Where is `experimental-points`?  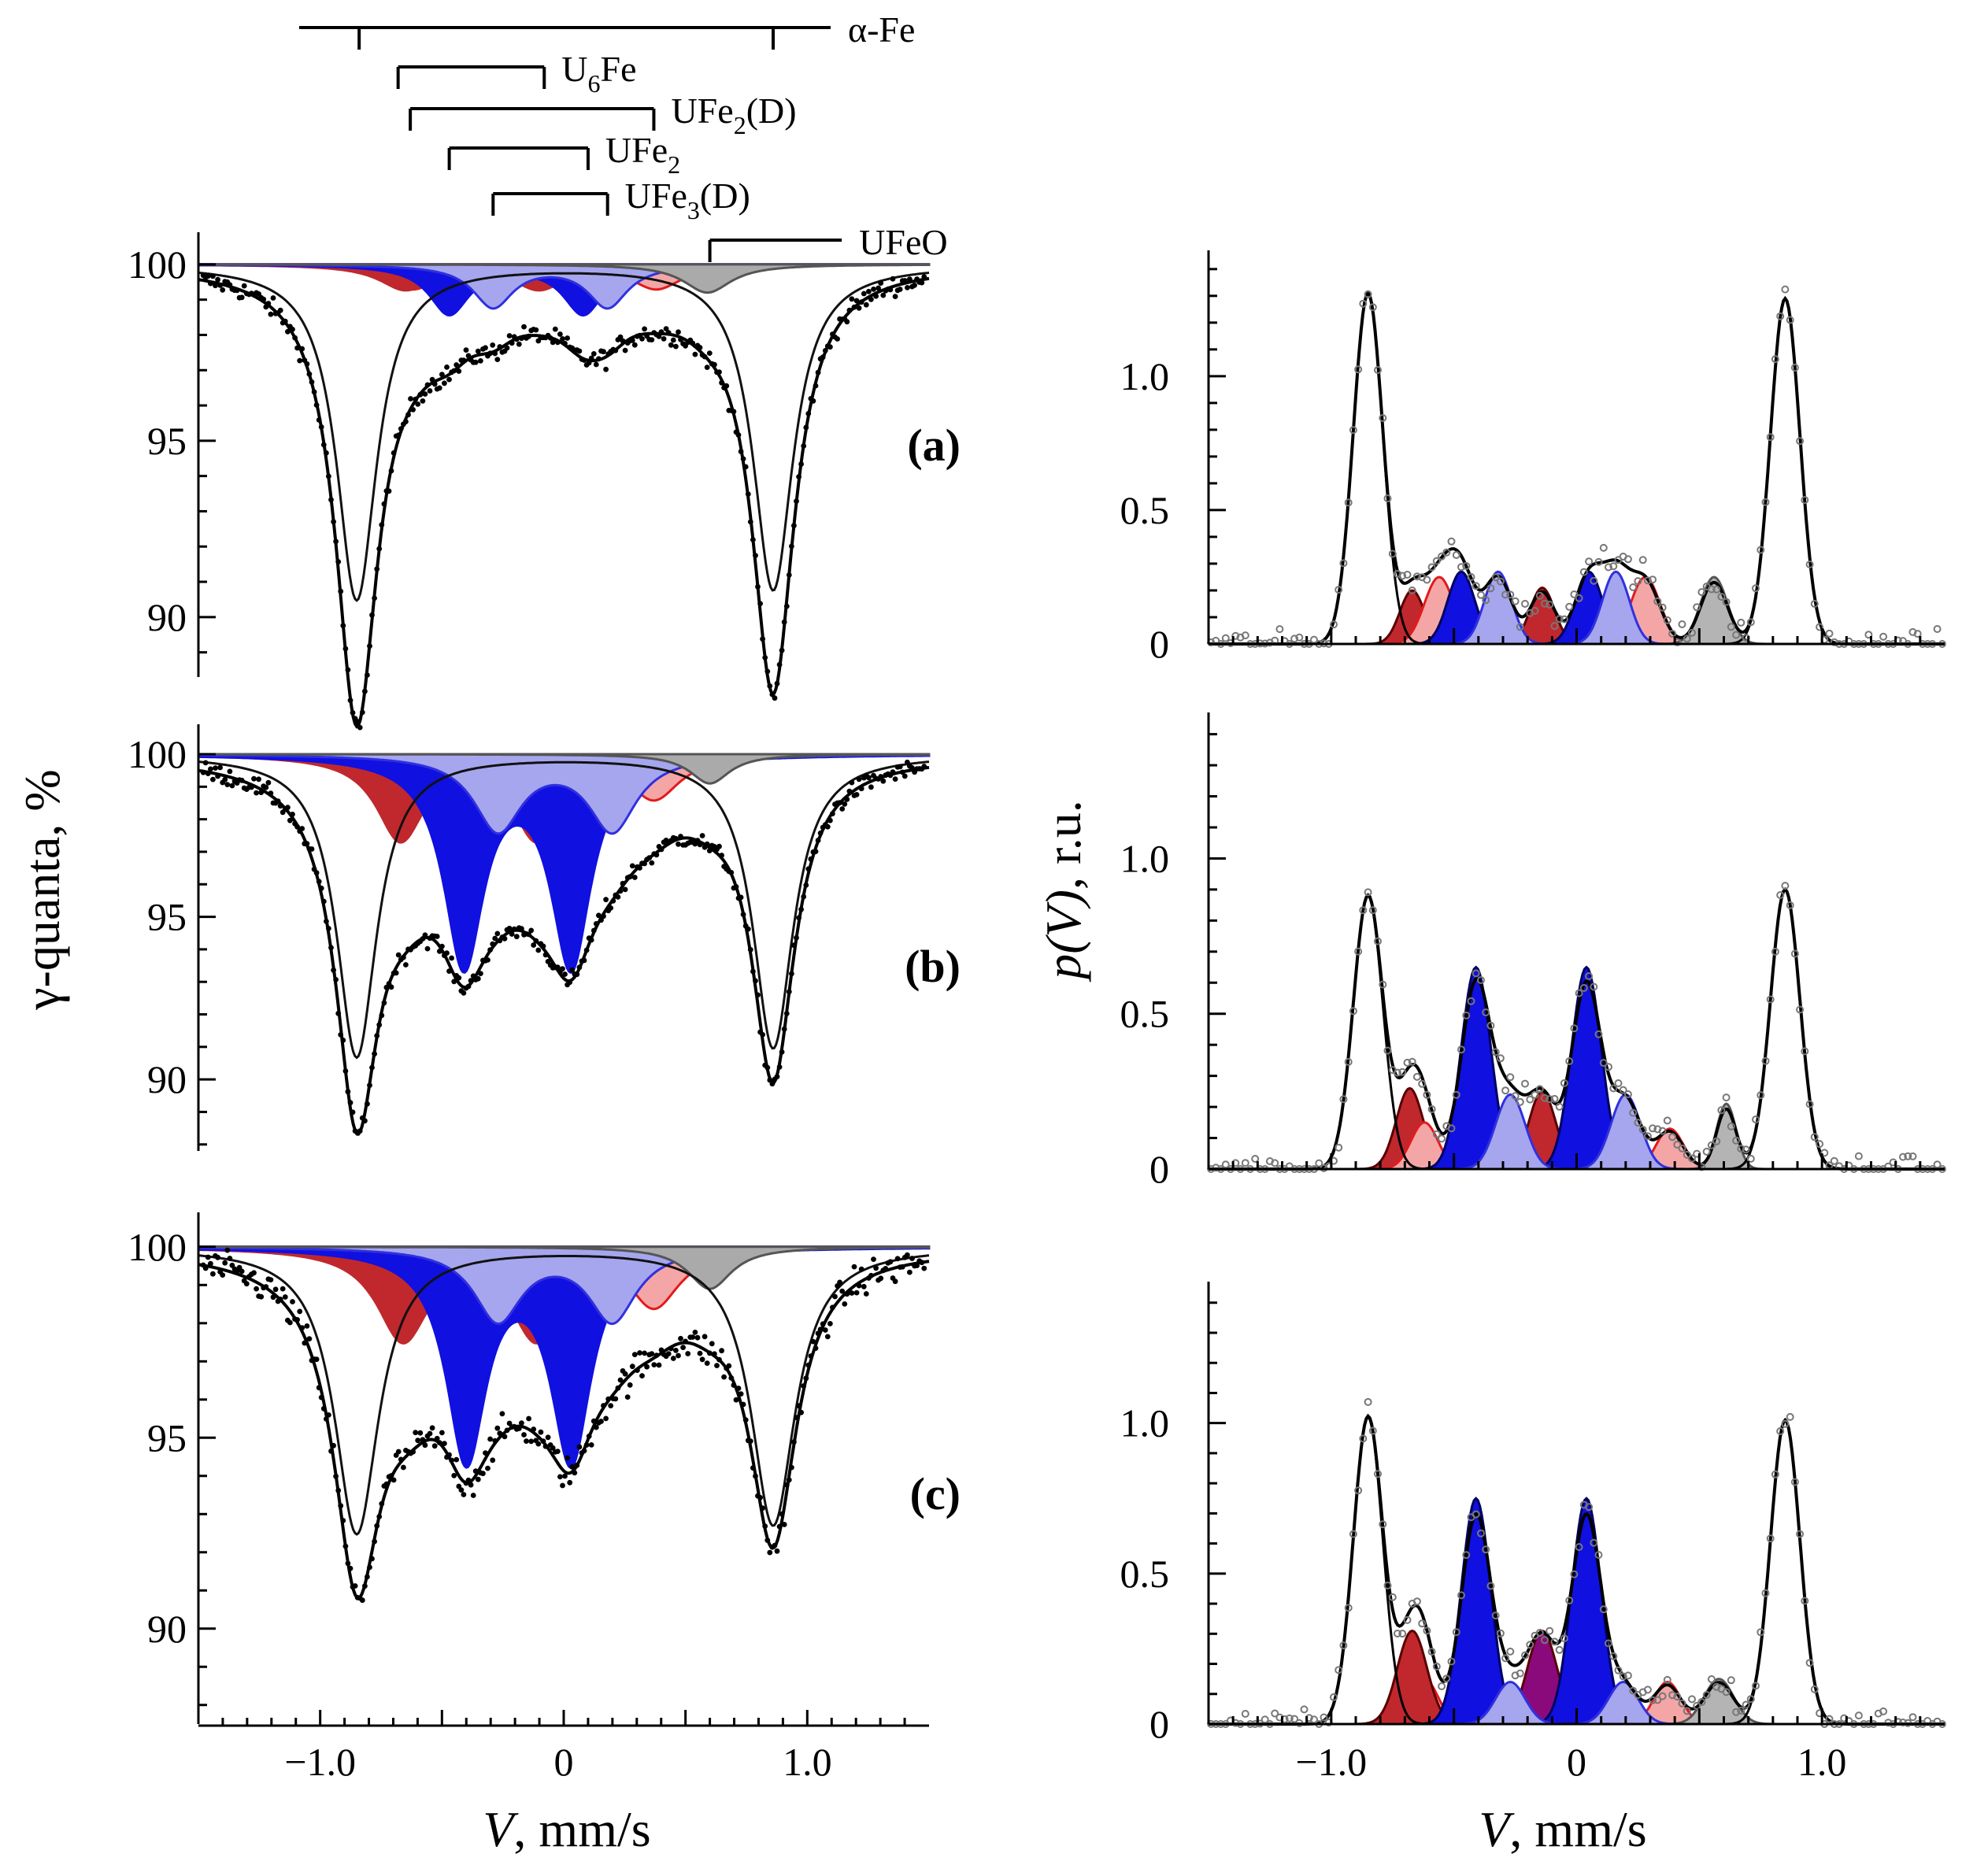 experimental-points is located at coordinates (563, 501).